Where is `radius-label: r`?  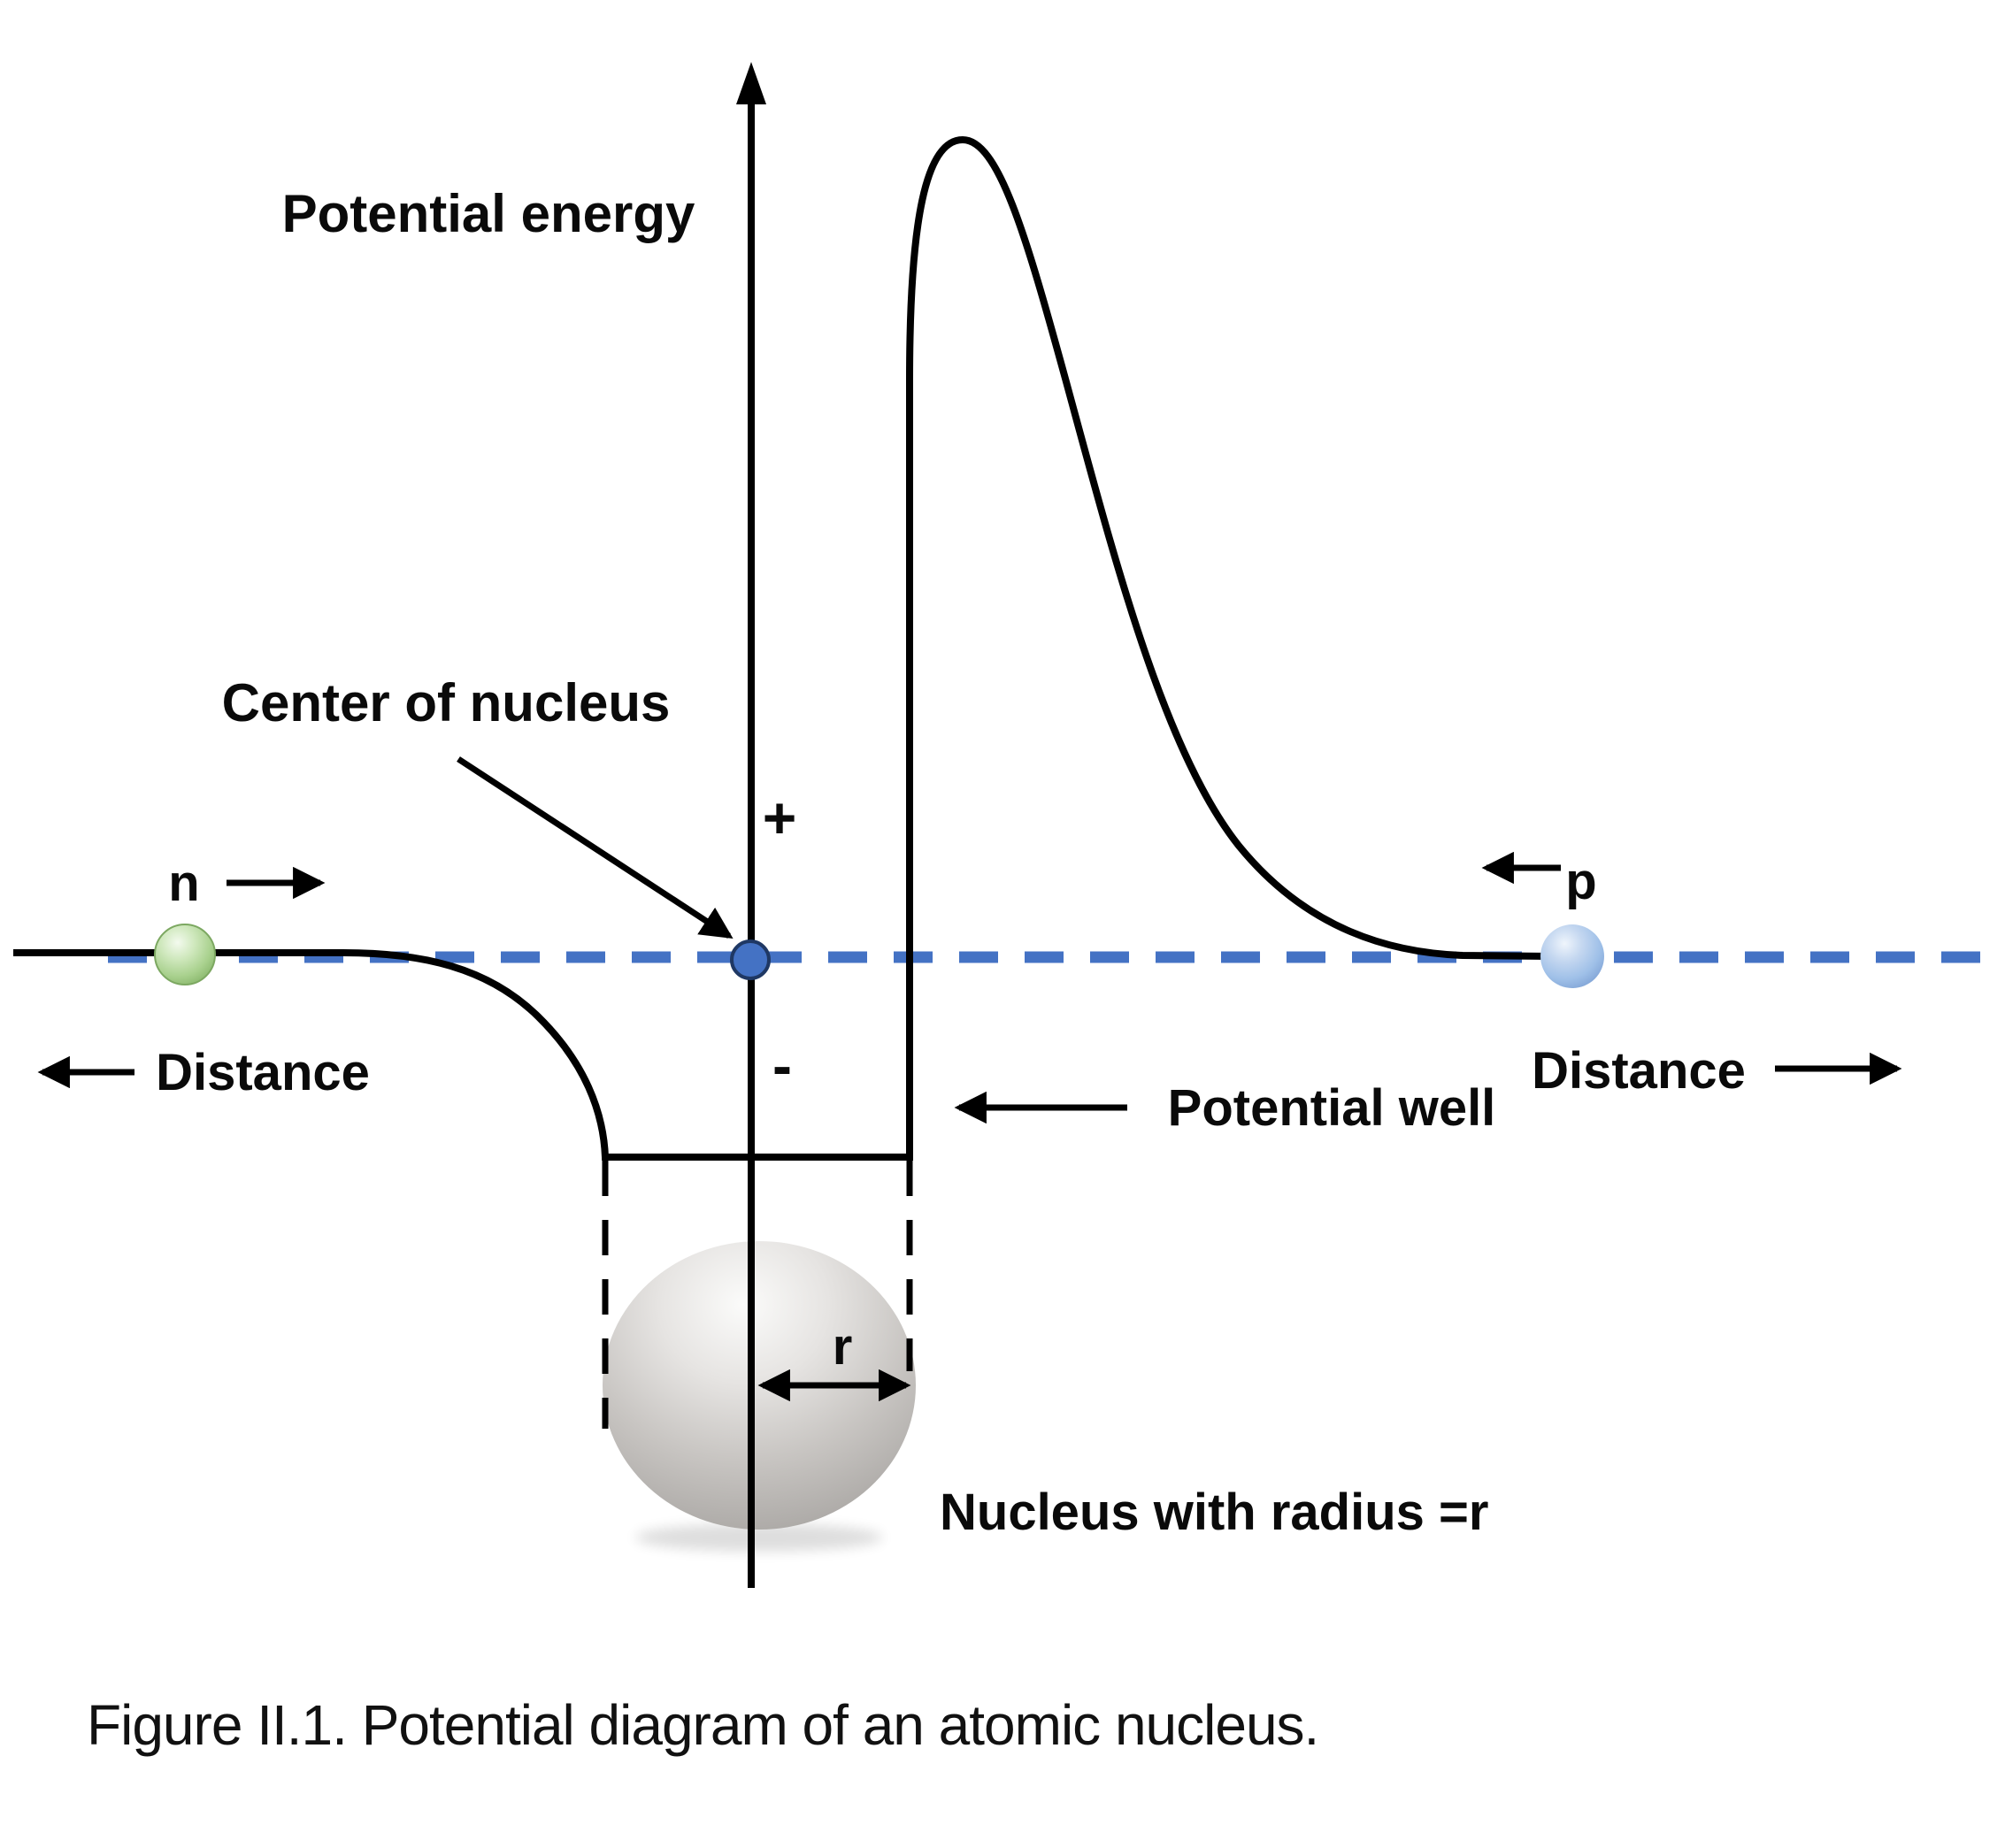 radius-label: r is located at coordinates (843, 1347).